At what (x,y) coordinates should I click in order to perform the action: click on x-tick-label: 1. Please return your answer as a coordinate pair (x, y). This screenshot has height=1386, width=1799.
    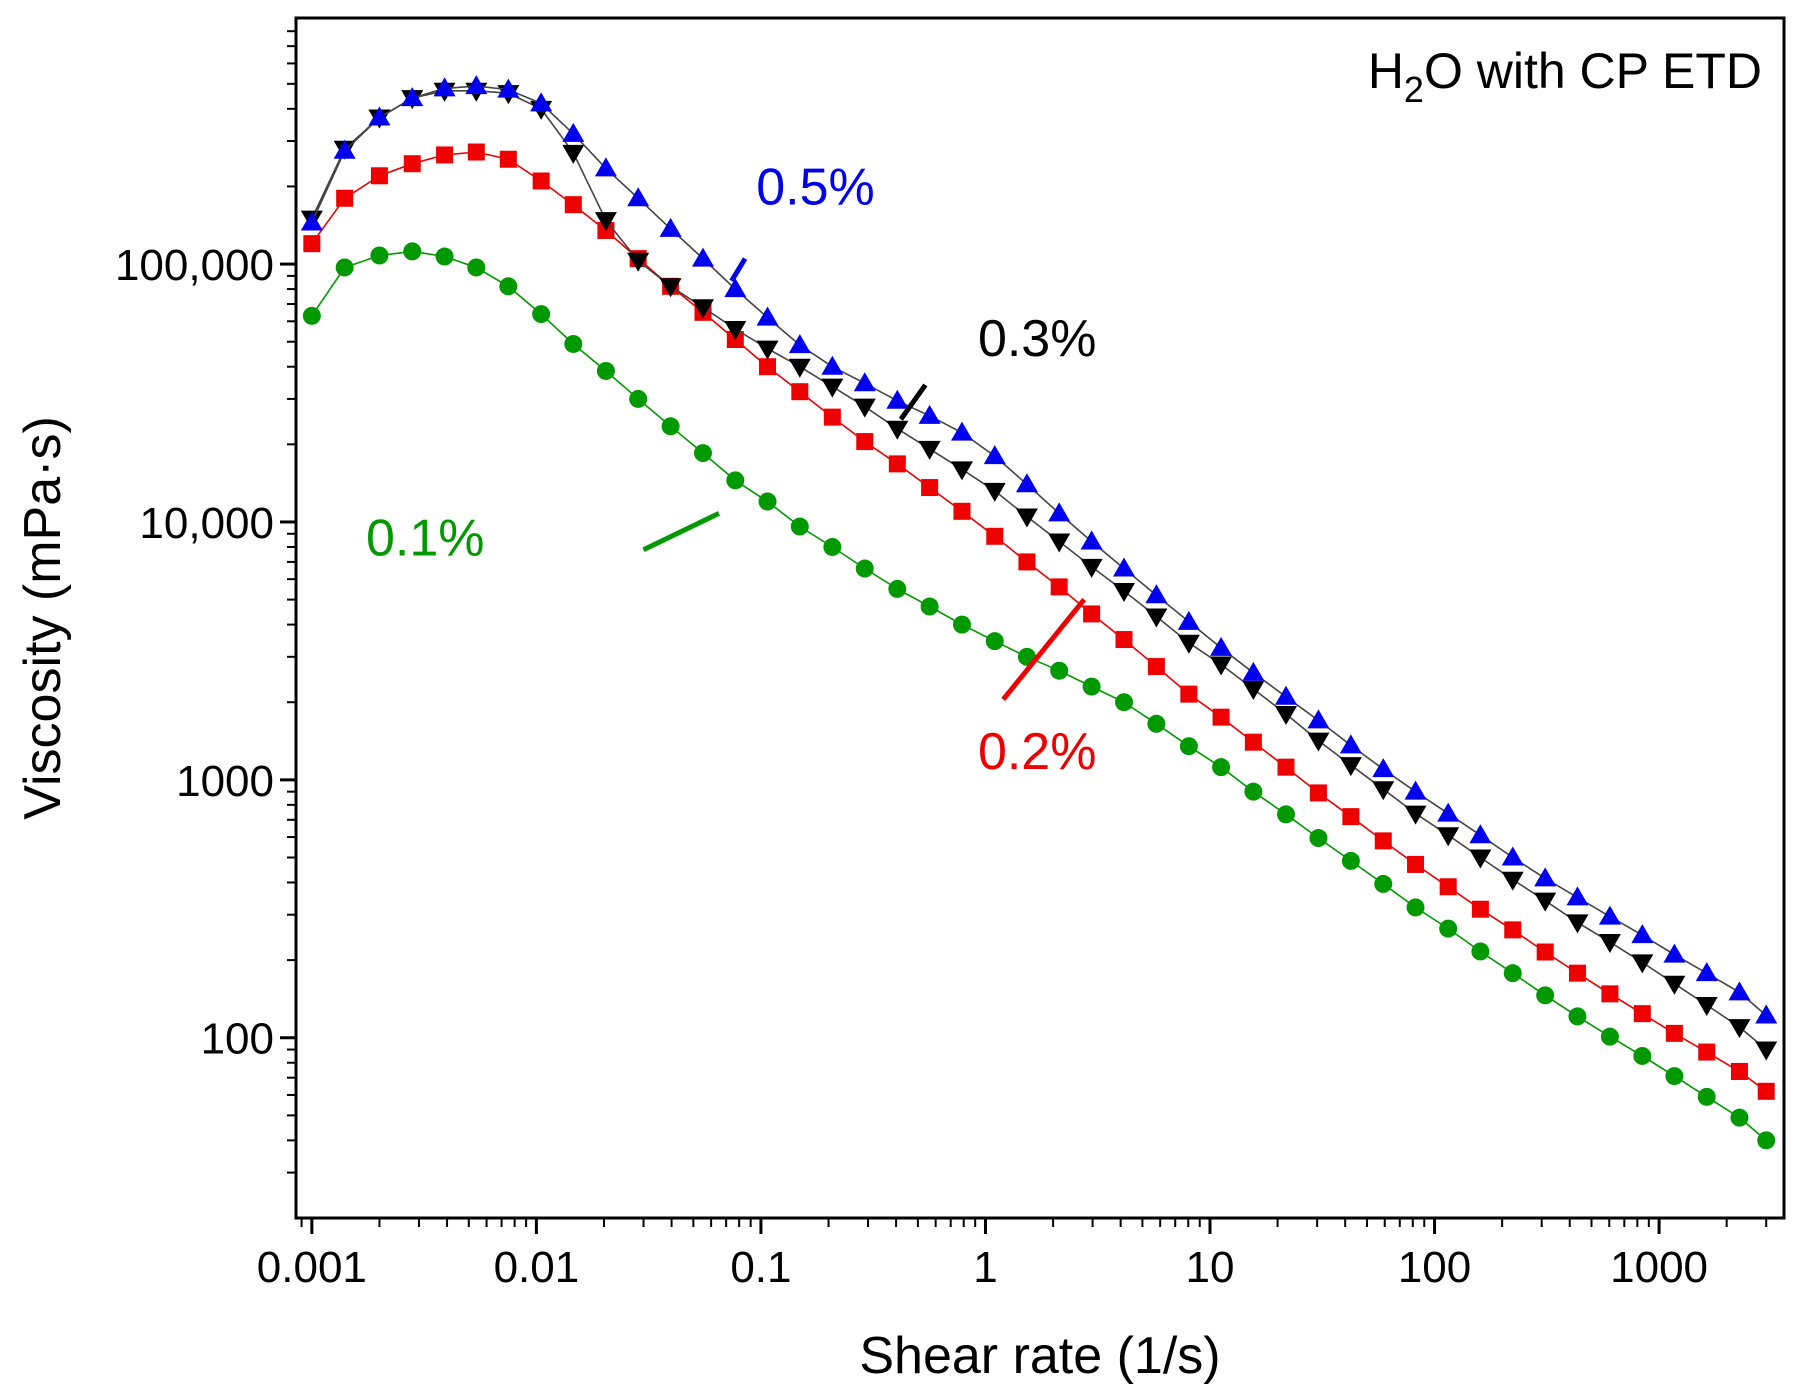
    Looking at the image, I should click on (985, 1267).